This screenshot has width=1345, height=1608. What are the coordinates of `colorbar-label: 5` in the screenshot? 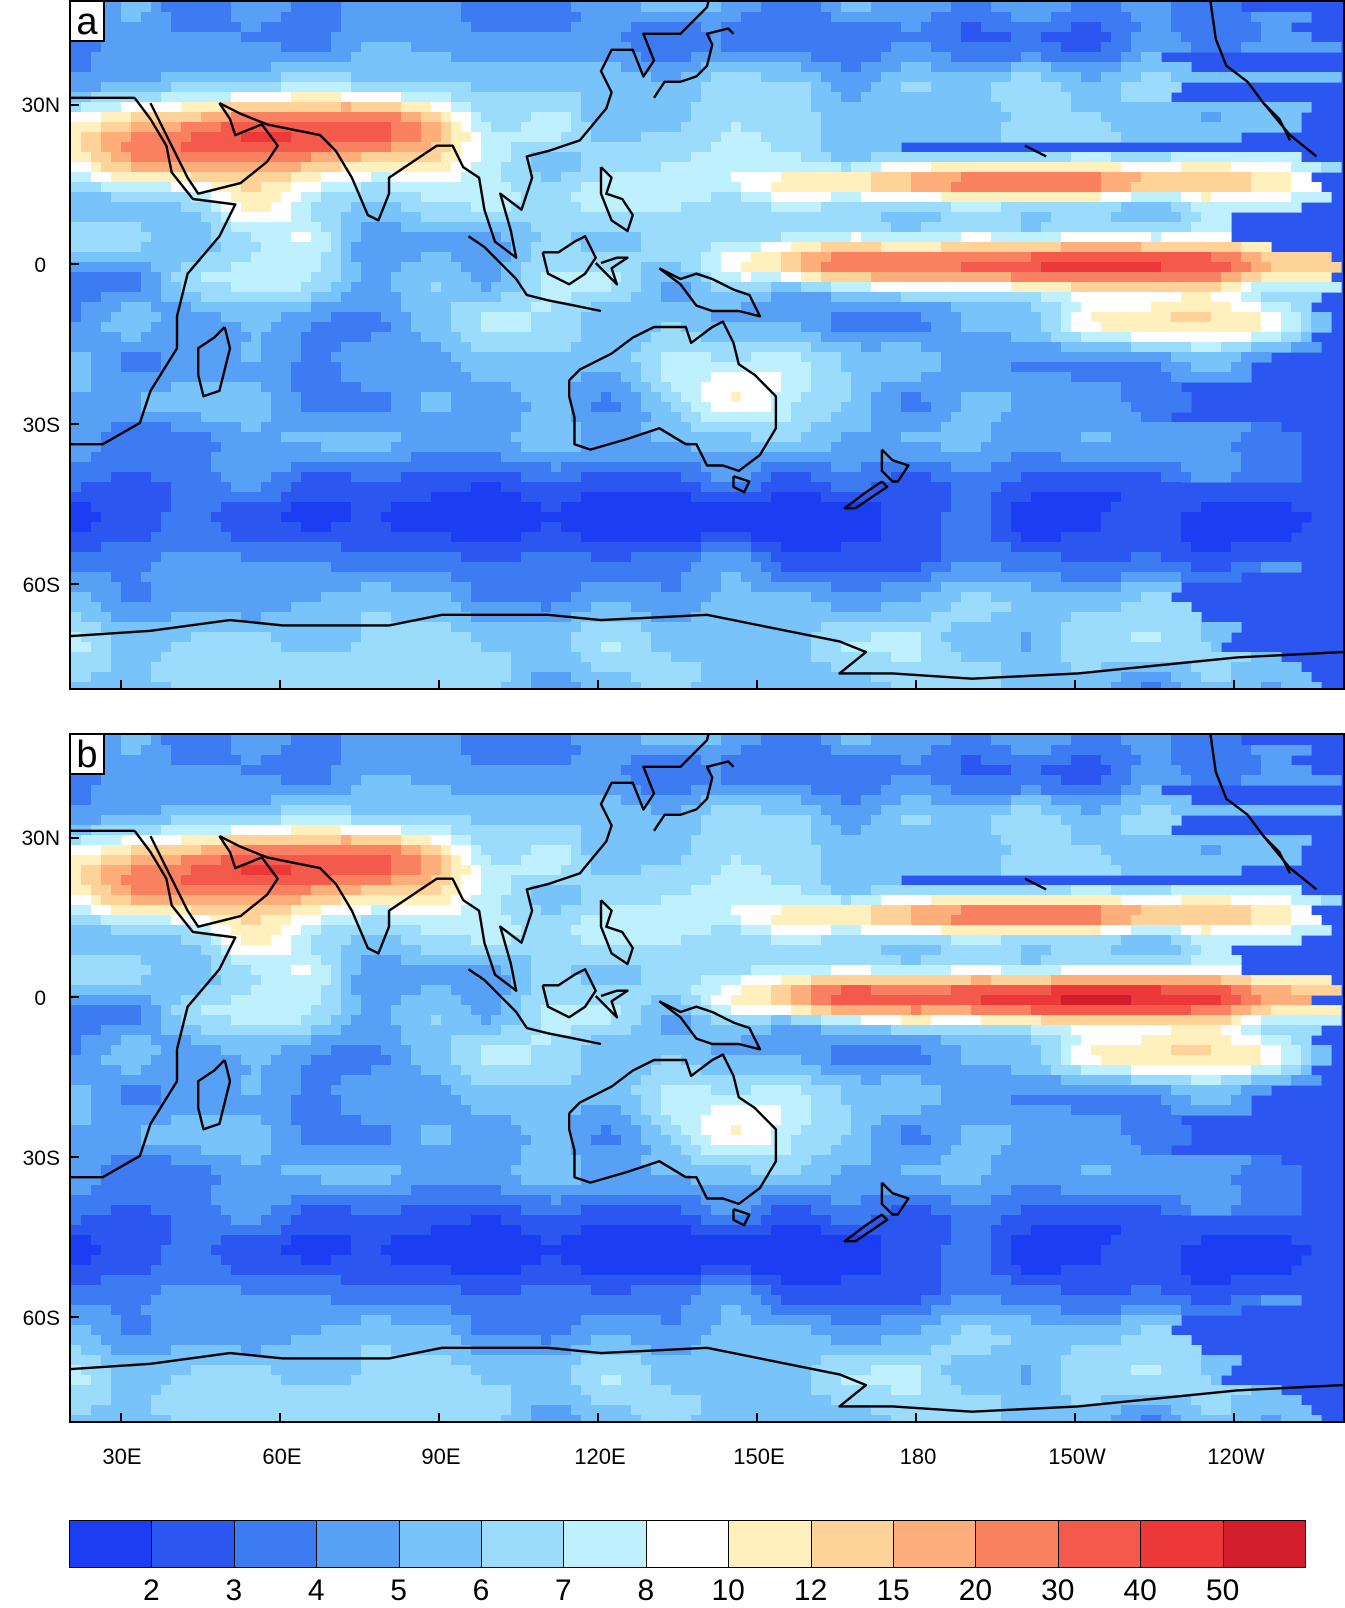 It's located at (398, 1590).